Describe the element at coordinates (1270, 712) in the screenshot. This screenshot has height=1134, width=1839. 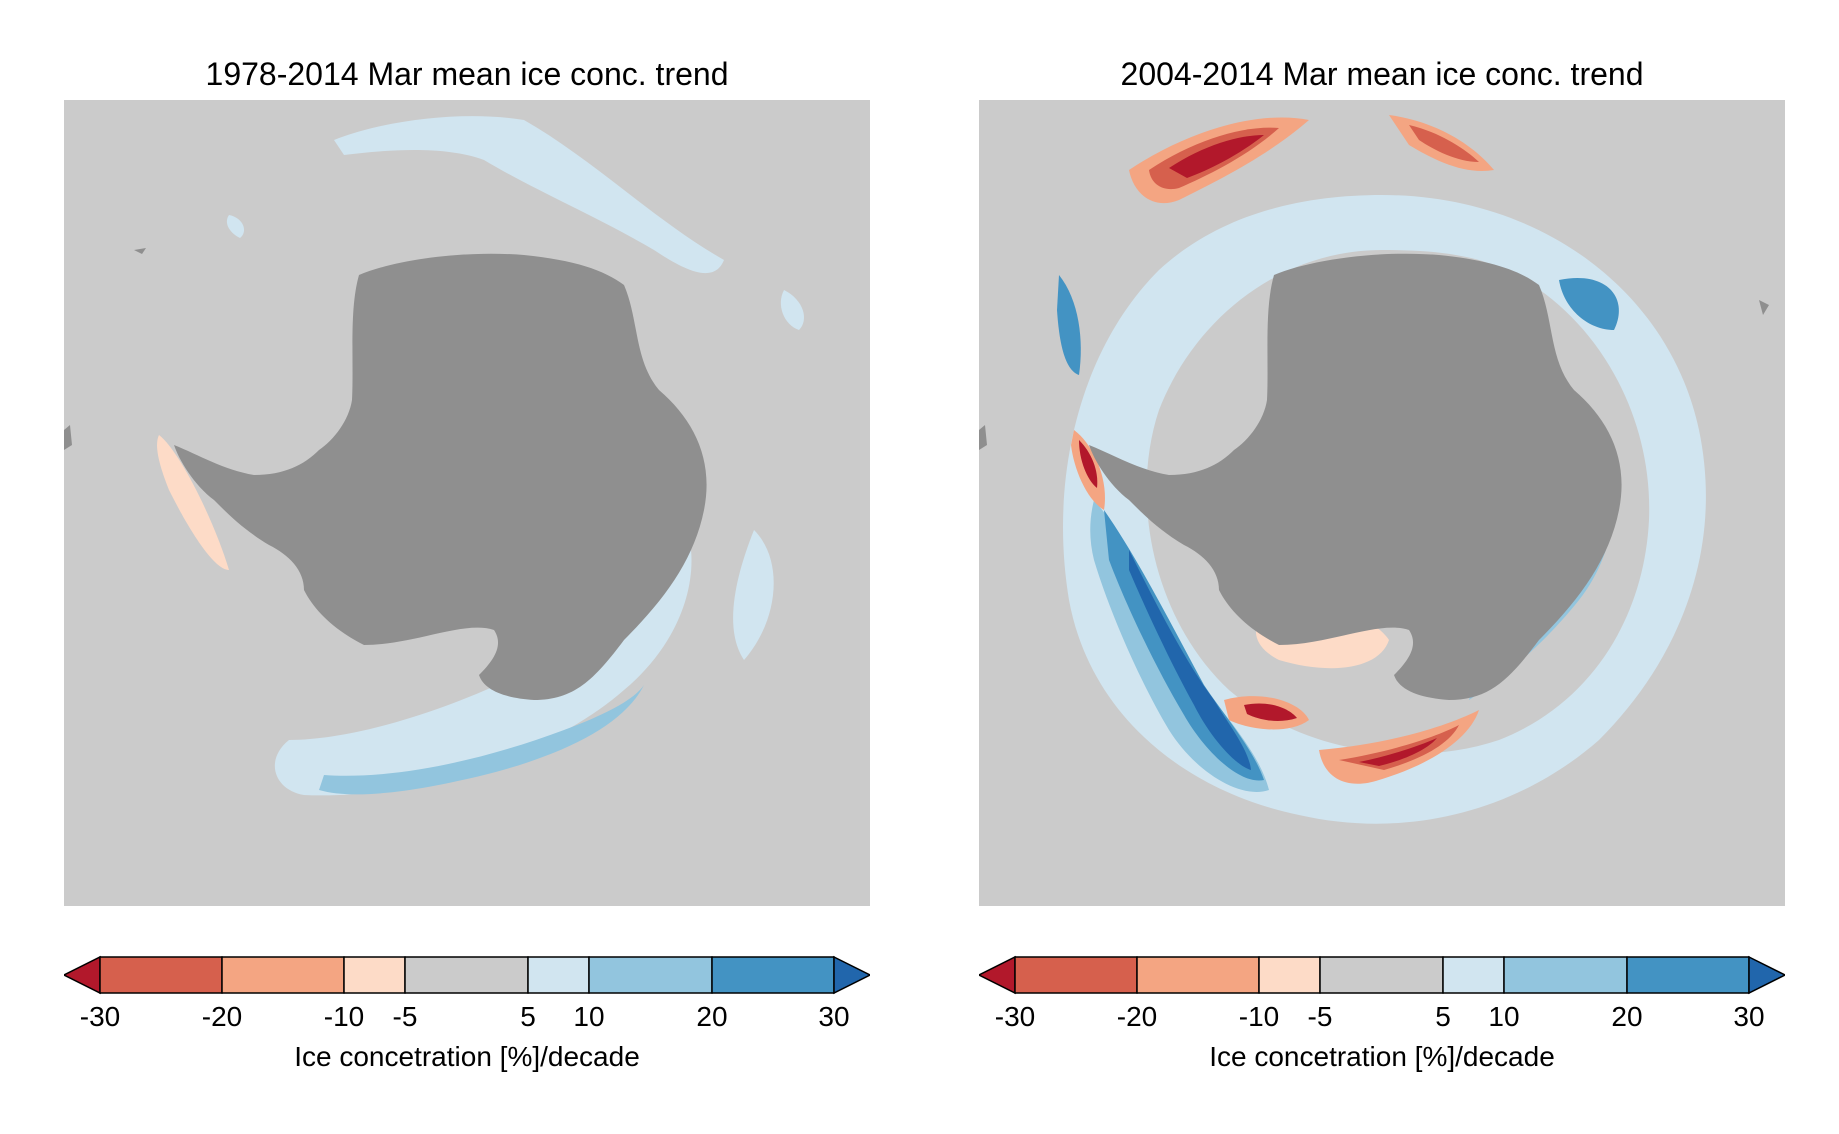
I see `negative-trend-core-southwest` at that location.